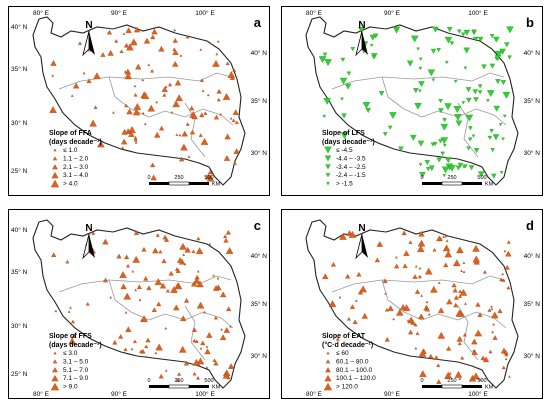  Describe the element at coordinates (343, 133) in the screenshot. I see `legend-title: Slope of LFS` at that location.